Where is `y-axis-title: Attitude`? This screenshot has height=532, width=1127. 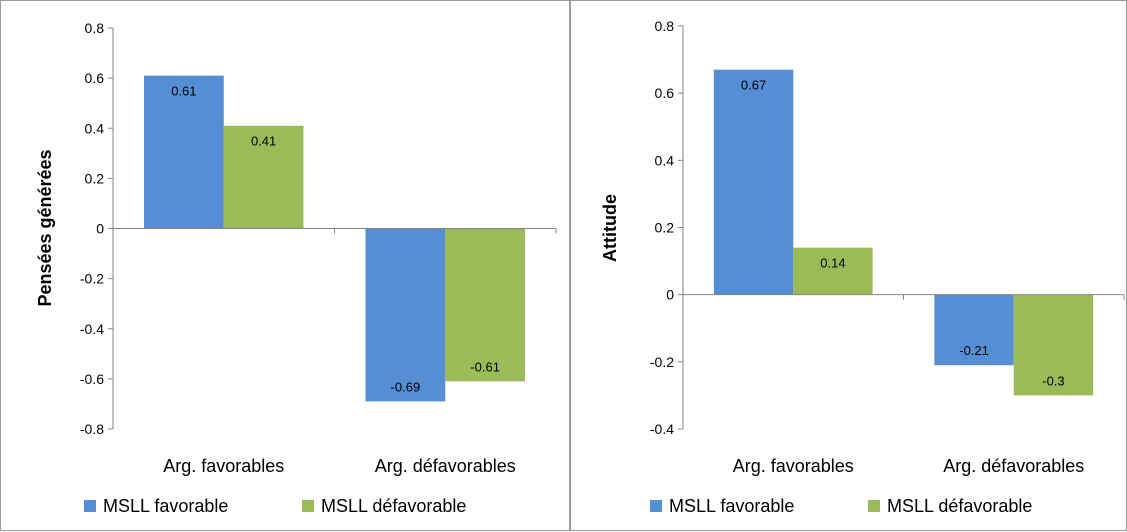 y-axis-title: Attitude is located at coordinates (610, 228).